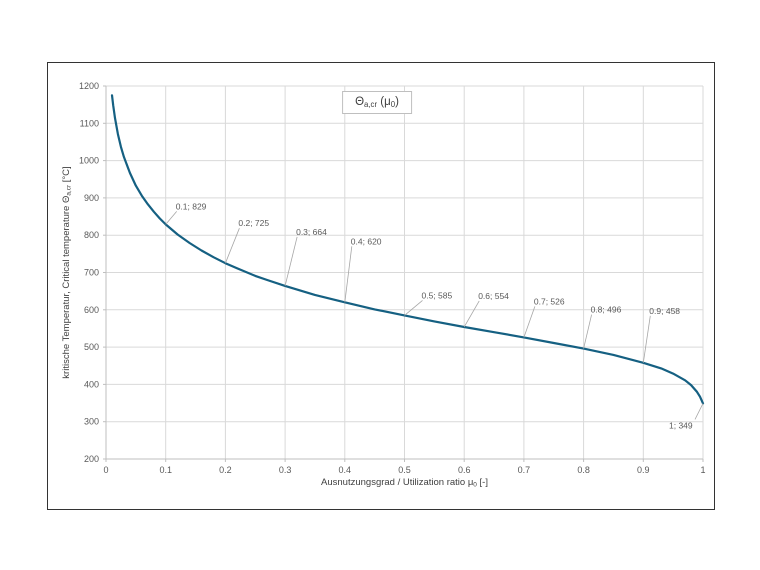 The width and height of the screenshot is (760, 570). Describe the element at coordinates (464, 470) in the screenshot. I see `x-tick-label: 0.6` at that location.